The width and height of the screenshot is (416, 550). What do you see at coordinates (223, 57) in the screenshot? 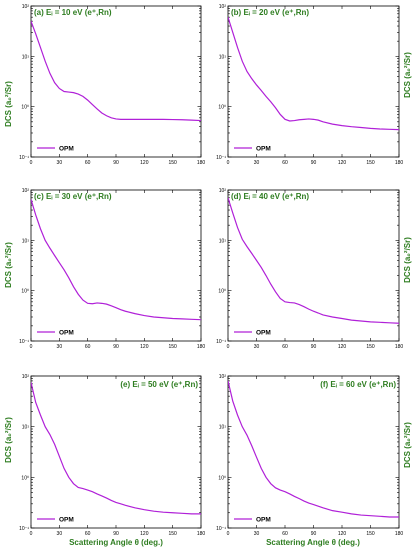
I see `y-tick-label-b-2: 10¹` at bounding box center [223, 57].